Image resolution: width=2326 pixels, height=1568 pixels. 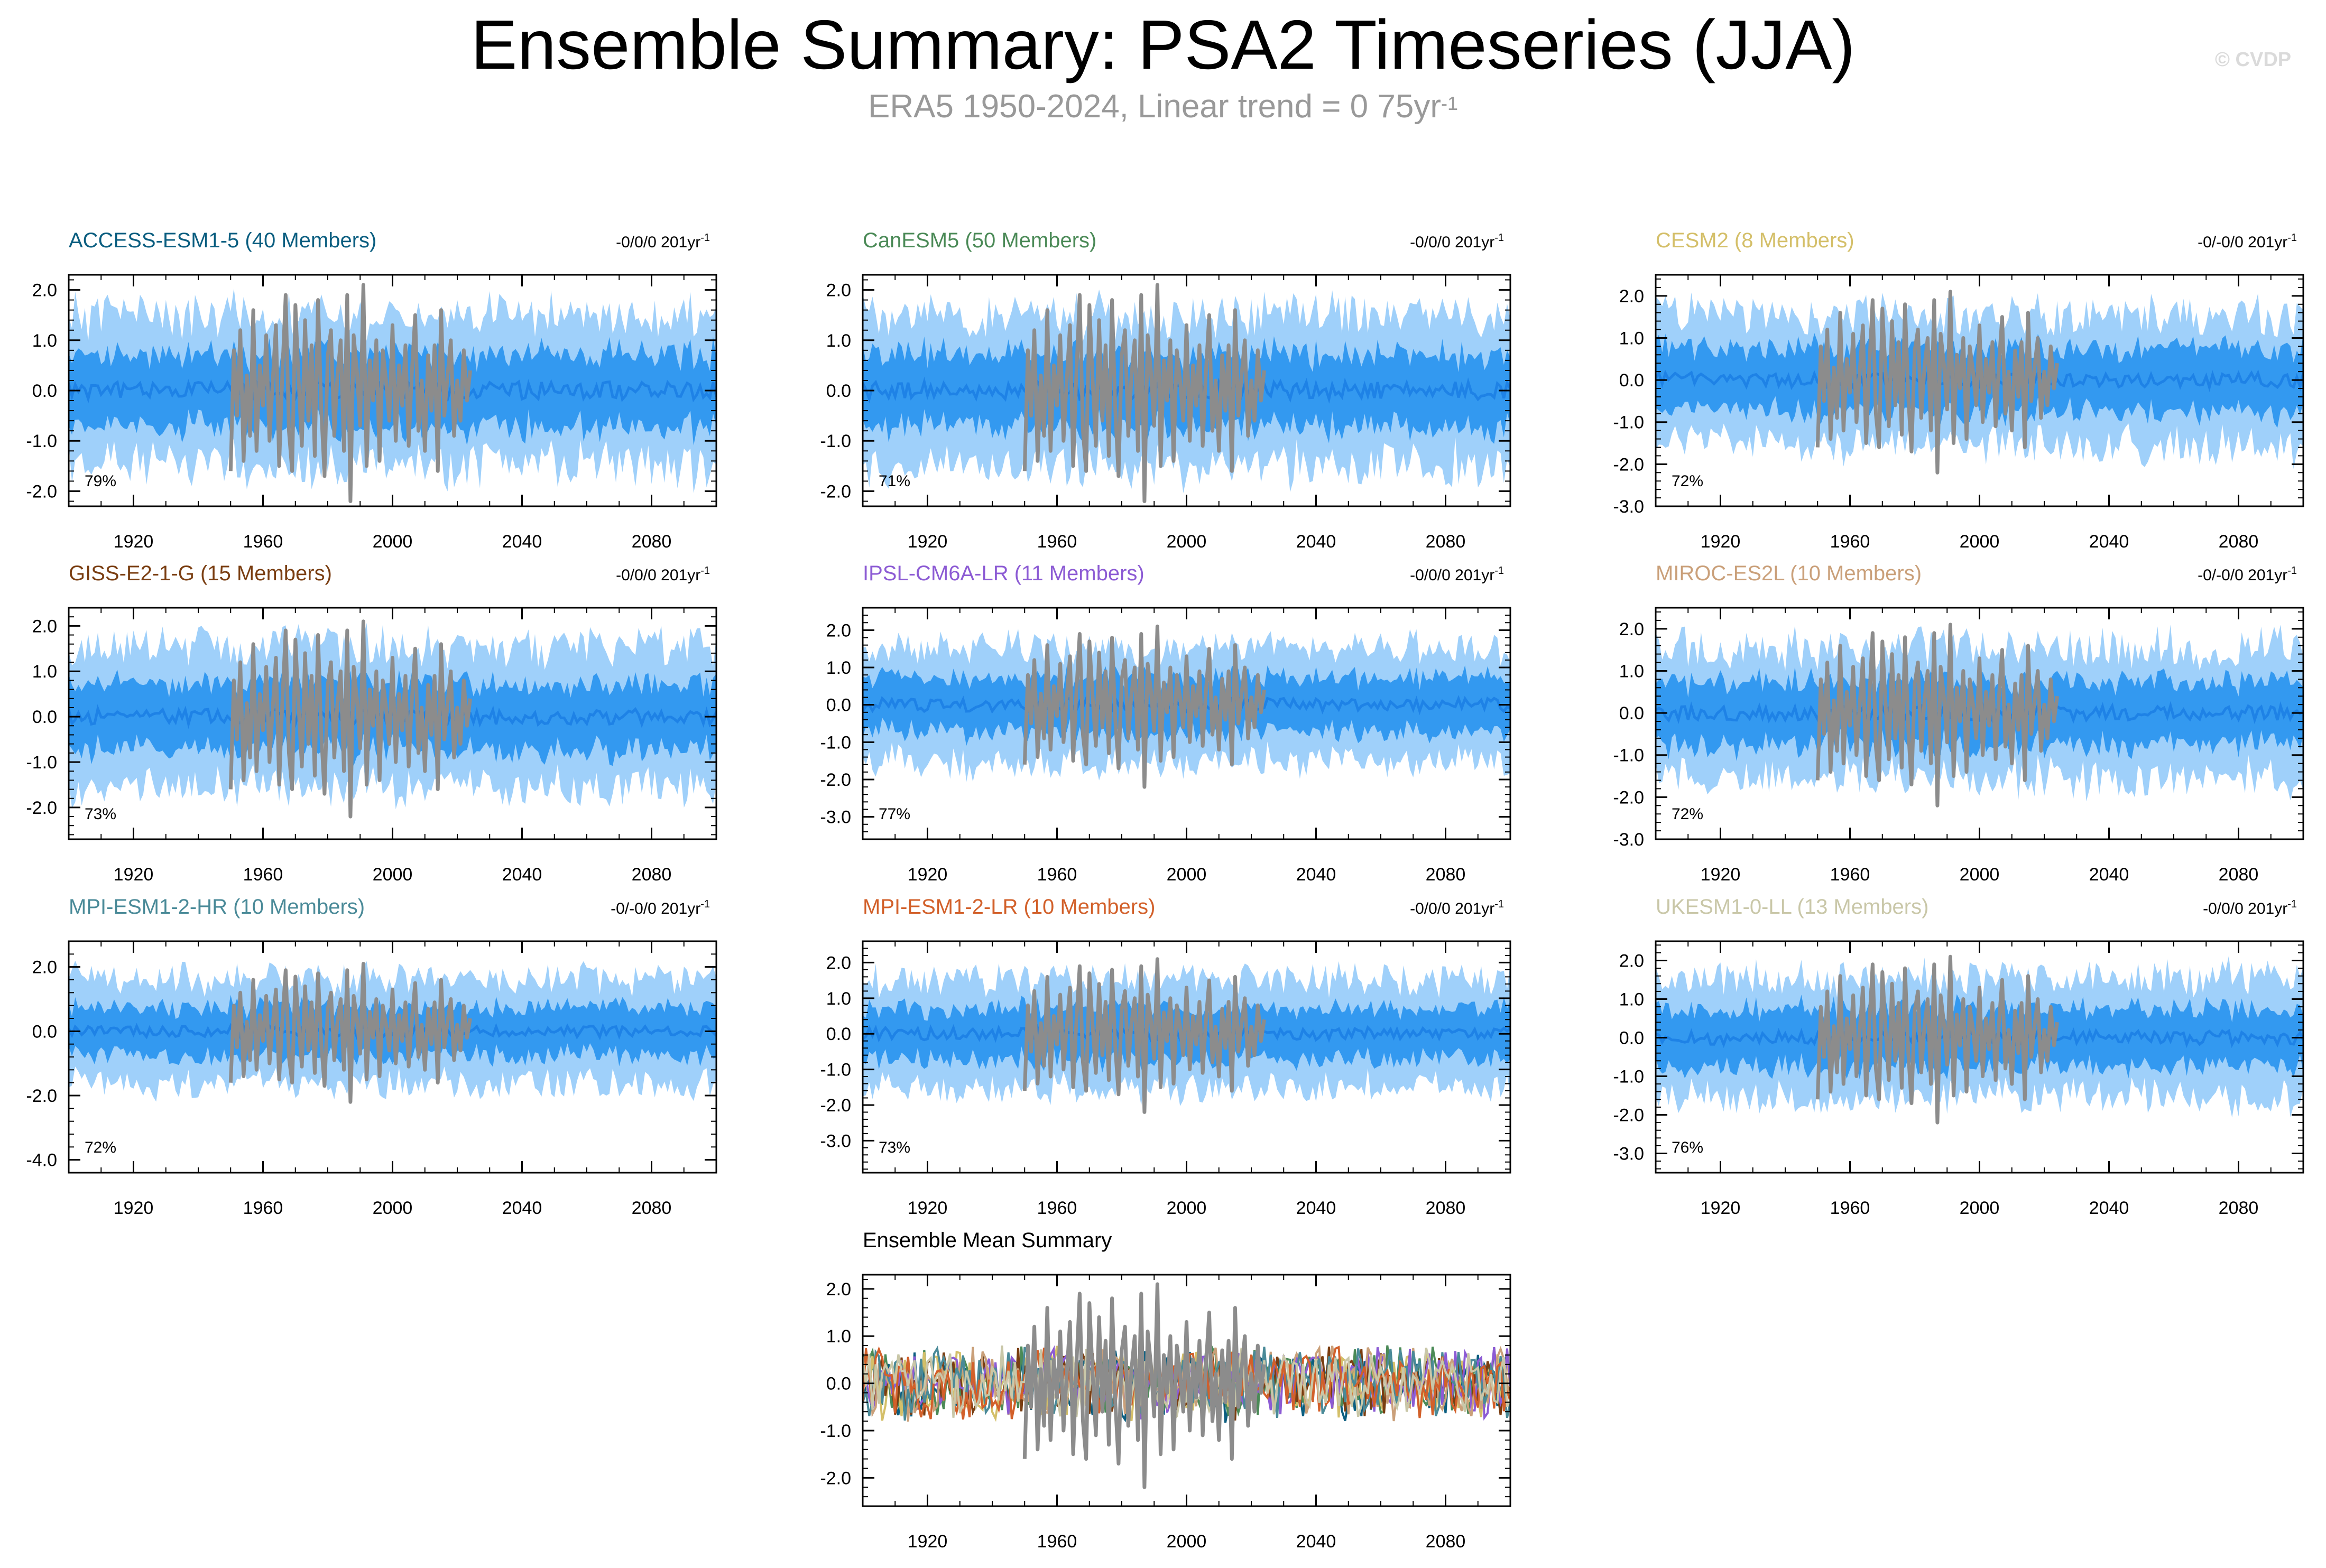 I want to click on panel-title: ACCESS-ESM1-5 (40 Members), so click(x=223, y=241).